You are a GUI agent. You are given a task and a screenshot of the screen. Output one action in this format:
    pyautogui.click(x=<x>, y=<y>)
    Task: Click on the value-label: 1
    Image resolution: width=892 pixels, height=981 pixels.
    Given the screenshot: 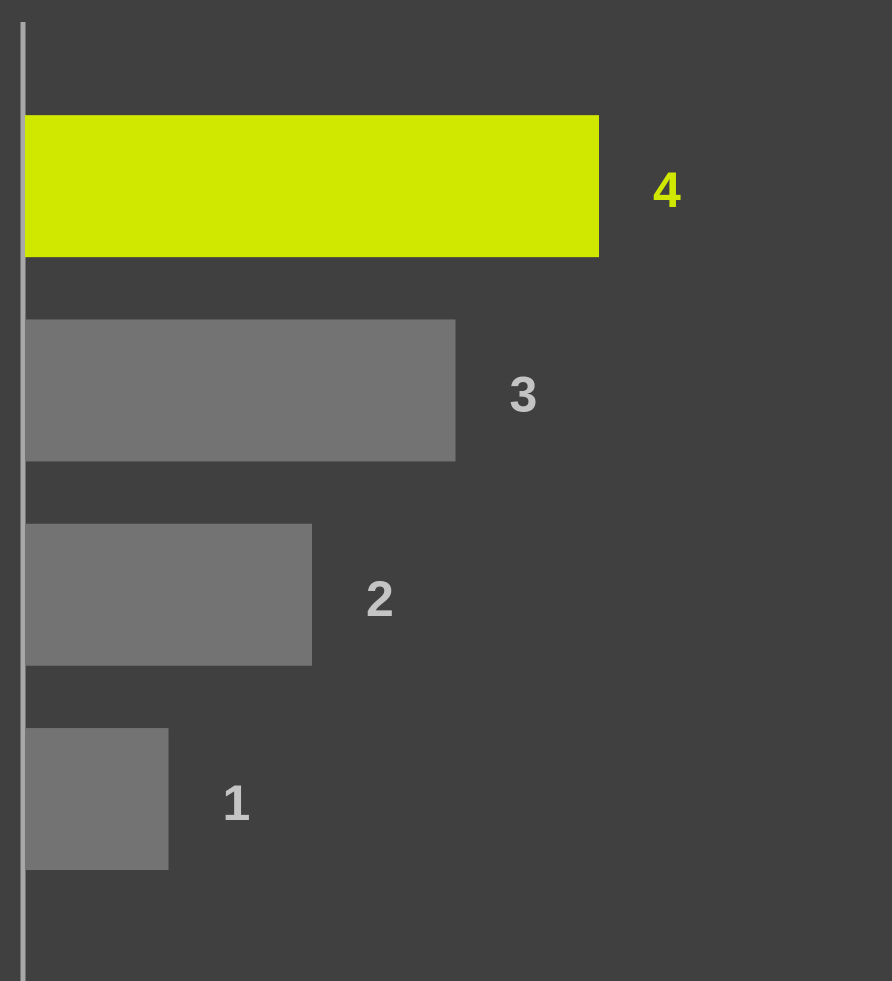 What is the action you would take?
    pyautogui.click(x=237, y=803)
    